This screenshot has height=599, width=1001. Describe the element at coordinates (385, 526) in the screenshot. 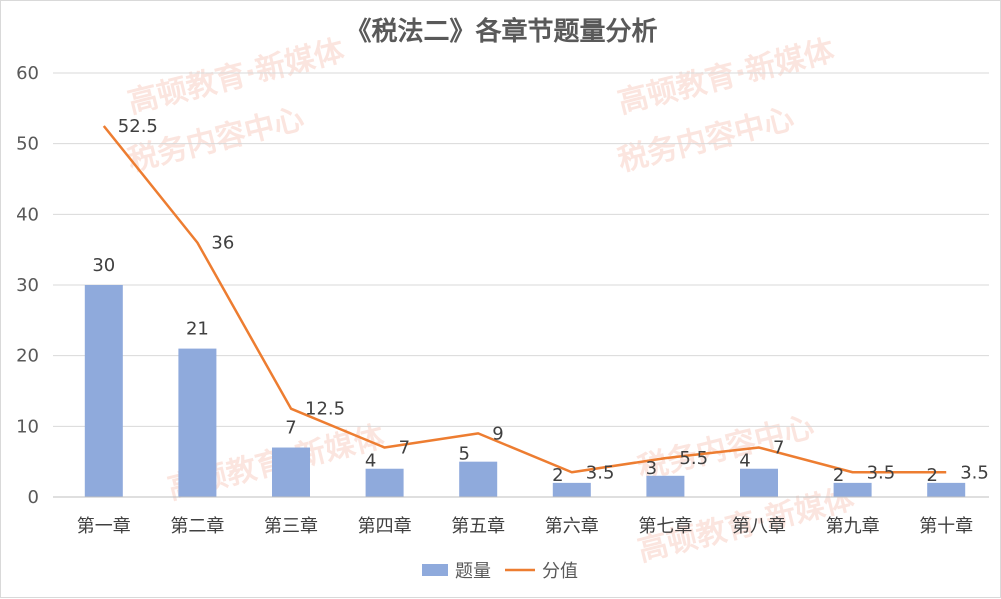

I see `x-tick-label: 第四章` at that location.